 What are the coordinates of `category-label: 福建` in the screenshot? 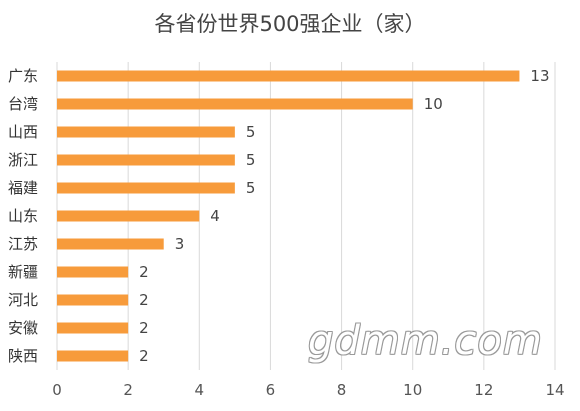 It's located at (23, 188).